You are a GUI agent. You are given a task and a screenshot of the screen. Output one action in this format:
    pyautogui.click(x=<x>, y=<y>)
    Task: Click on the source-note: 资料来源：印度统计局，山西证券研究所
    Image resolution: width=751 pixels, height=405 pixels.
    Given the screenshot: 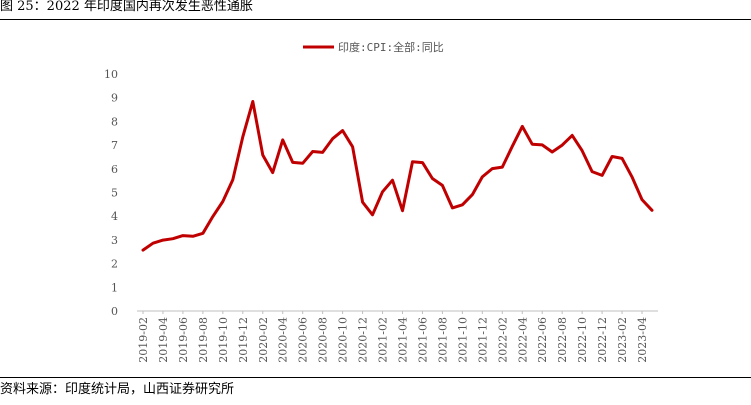 What is the action you would take?
    pyautogui.click(x=117, y=389)
    